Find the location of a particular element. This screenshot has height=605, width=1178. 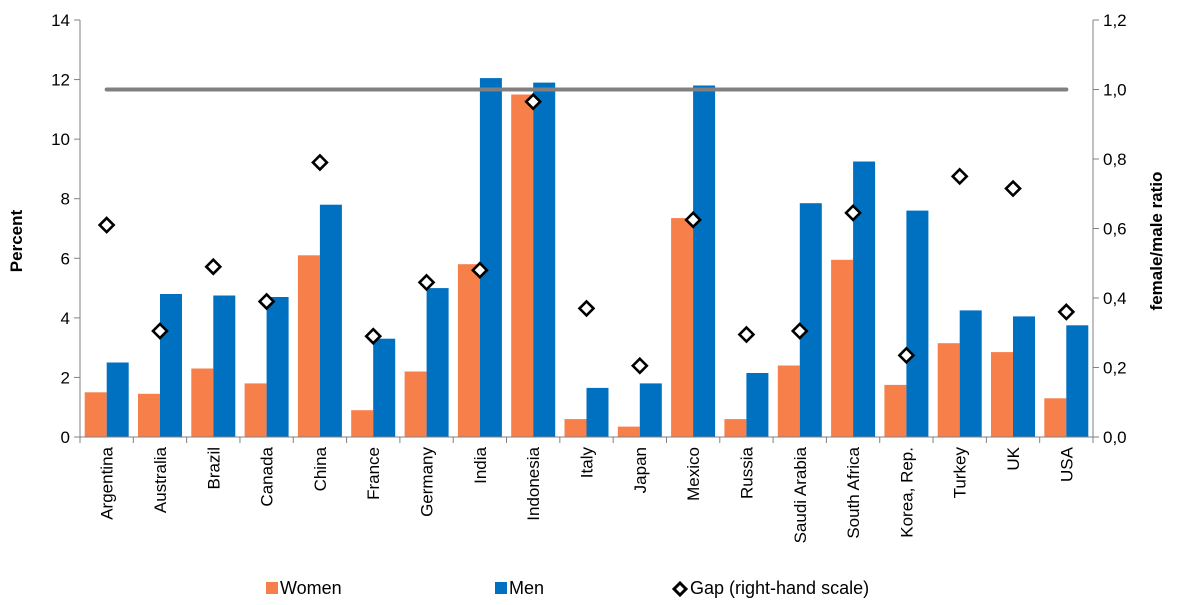

x-tick-label: Italy is located at coordinates (587, 463).